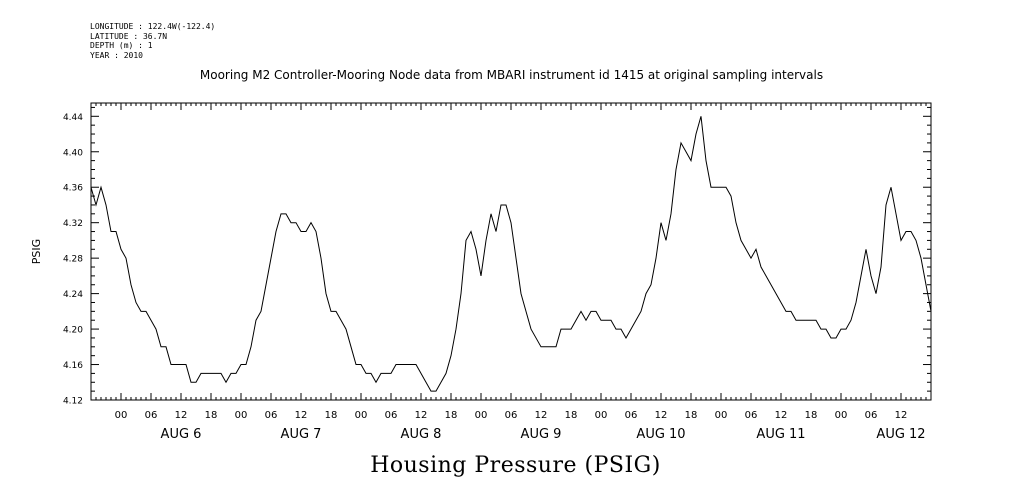 This screenshot has width=1009, height=504. Describe the element at coordinates (116, 55) in the screenshot. I see `year-label: YEAR : 2010` at that location.